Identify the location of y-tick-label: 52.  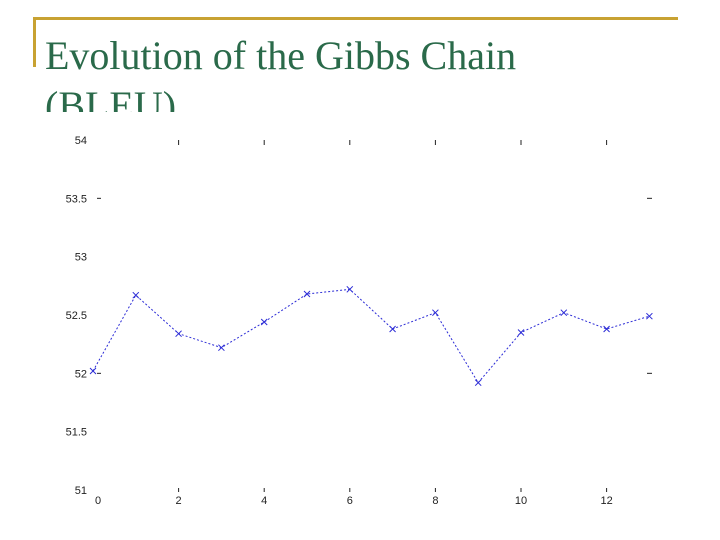
(81, 374).